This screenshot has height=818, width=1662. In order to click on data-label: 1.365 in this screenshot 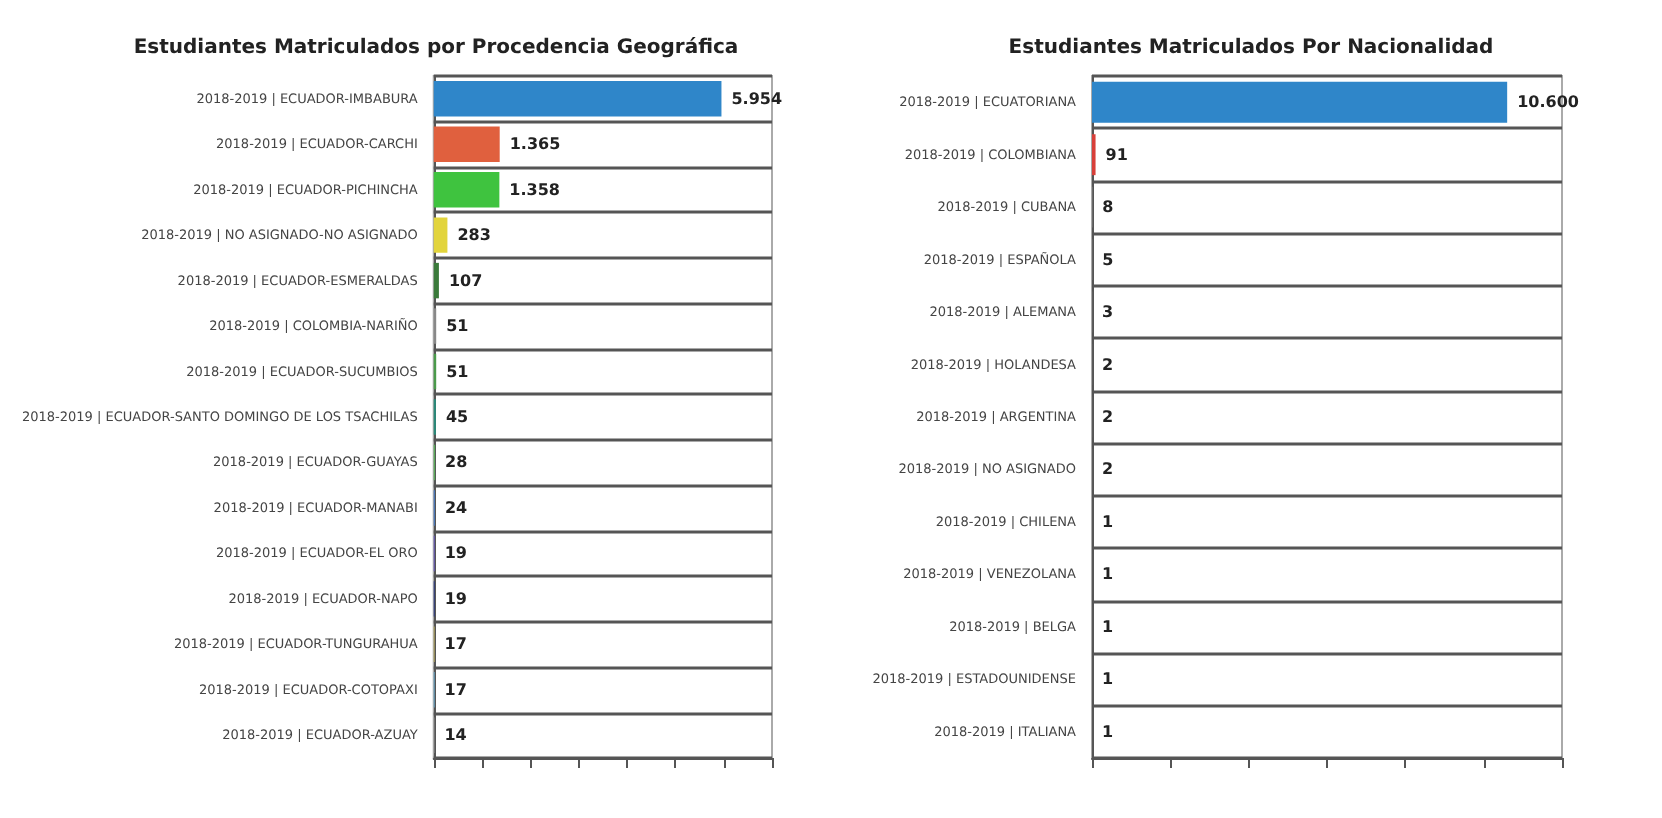, I will do `click(535, 144)`.